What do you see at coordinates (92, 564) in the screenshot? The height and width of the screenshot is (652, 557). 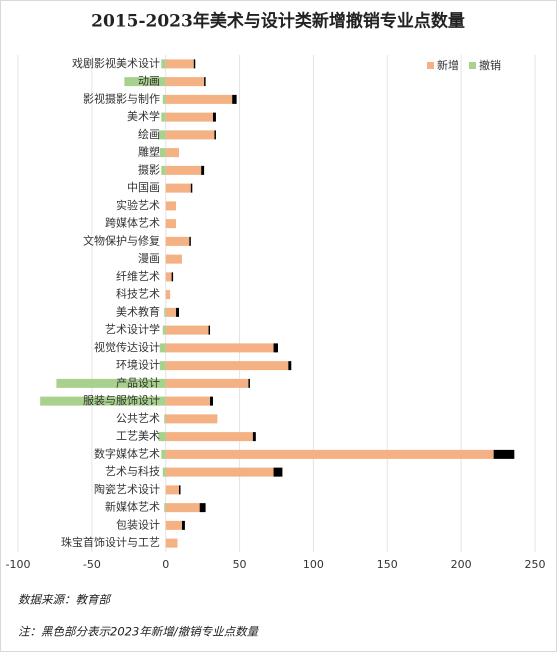 I see `x-tick-label: -50` at bounding box center [92, 564].